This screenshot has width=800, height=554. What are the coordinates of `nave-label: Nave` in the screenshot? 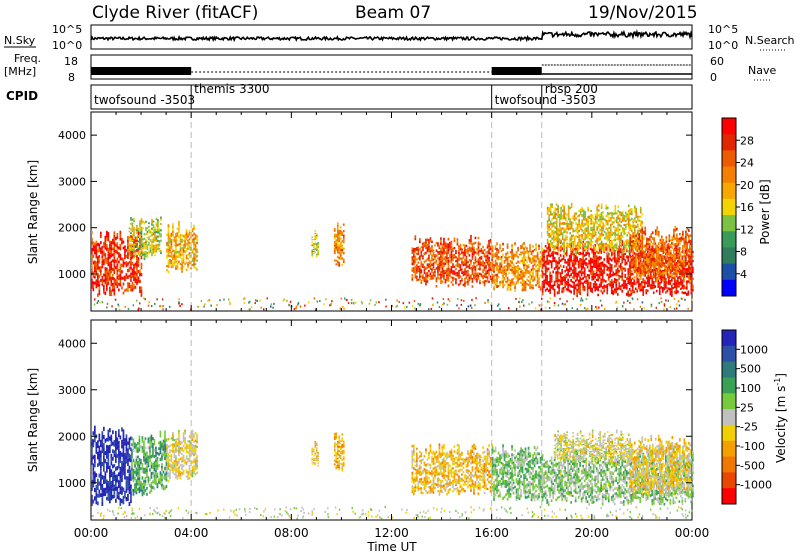 It's located at (762, 70).